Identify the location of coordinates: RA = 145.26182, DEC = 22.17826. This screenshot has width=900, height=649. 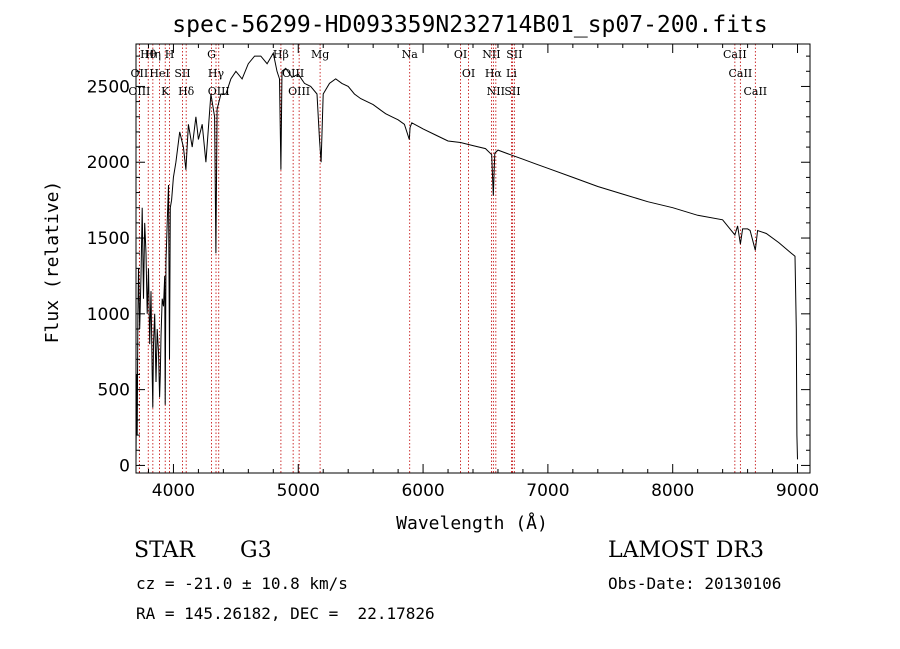
(285, 613).